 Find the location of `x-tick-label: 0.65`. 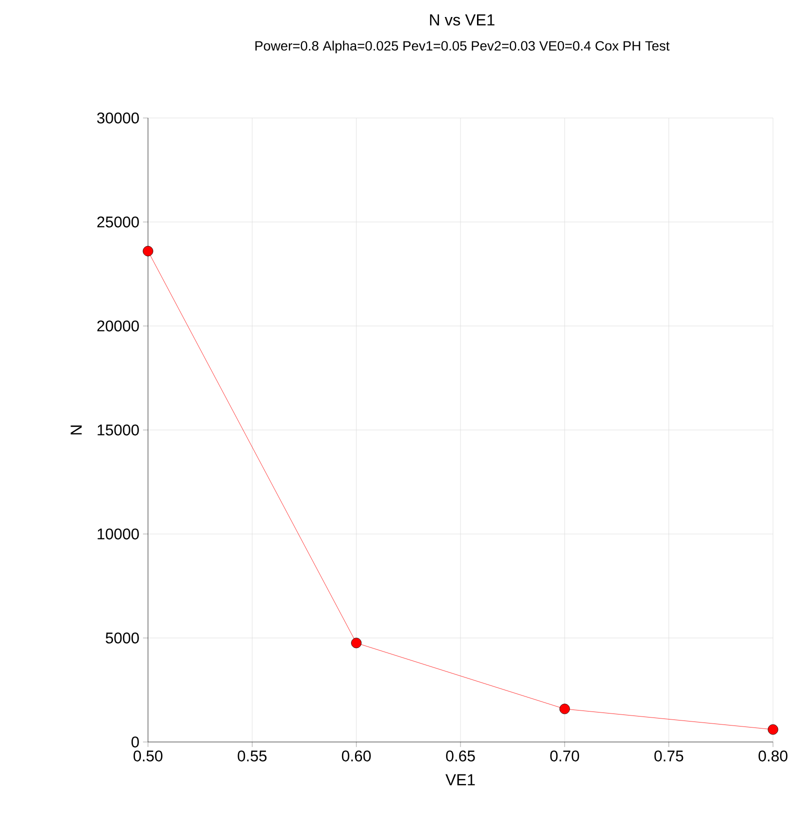

x-tick-label: 0.65 is located at coordinates (460, 756).